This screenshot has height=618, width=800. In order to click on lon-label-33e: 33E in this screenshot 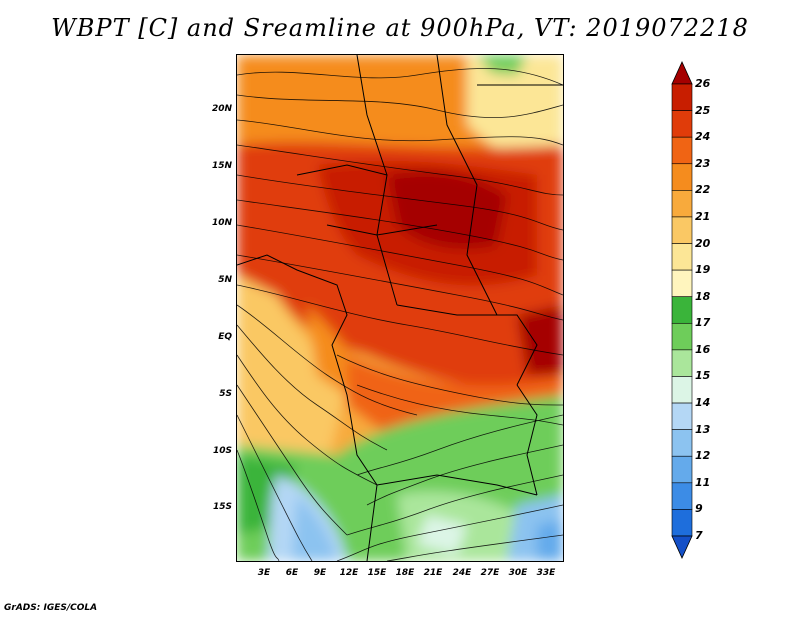, I will do `click(546, 573)`.